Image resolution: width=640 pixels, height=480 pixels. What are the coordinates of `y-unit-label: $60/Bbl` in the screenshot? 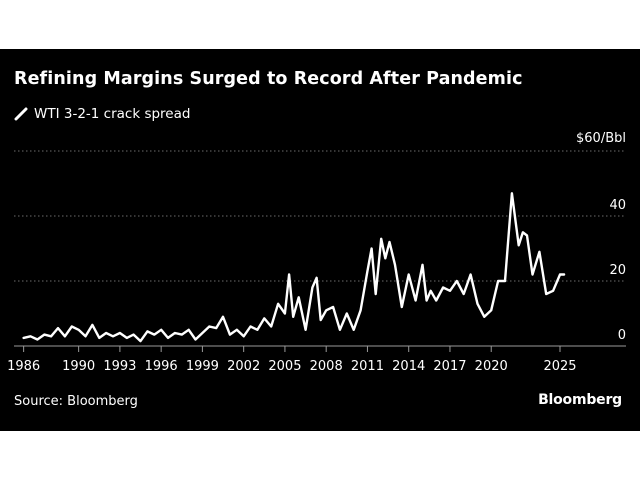 It's located at (601, 138).